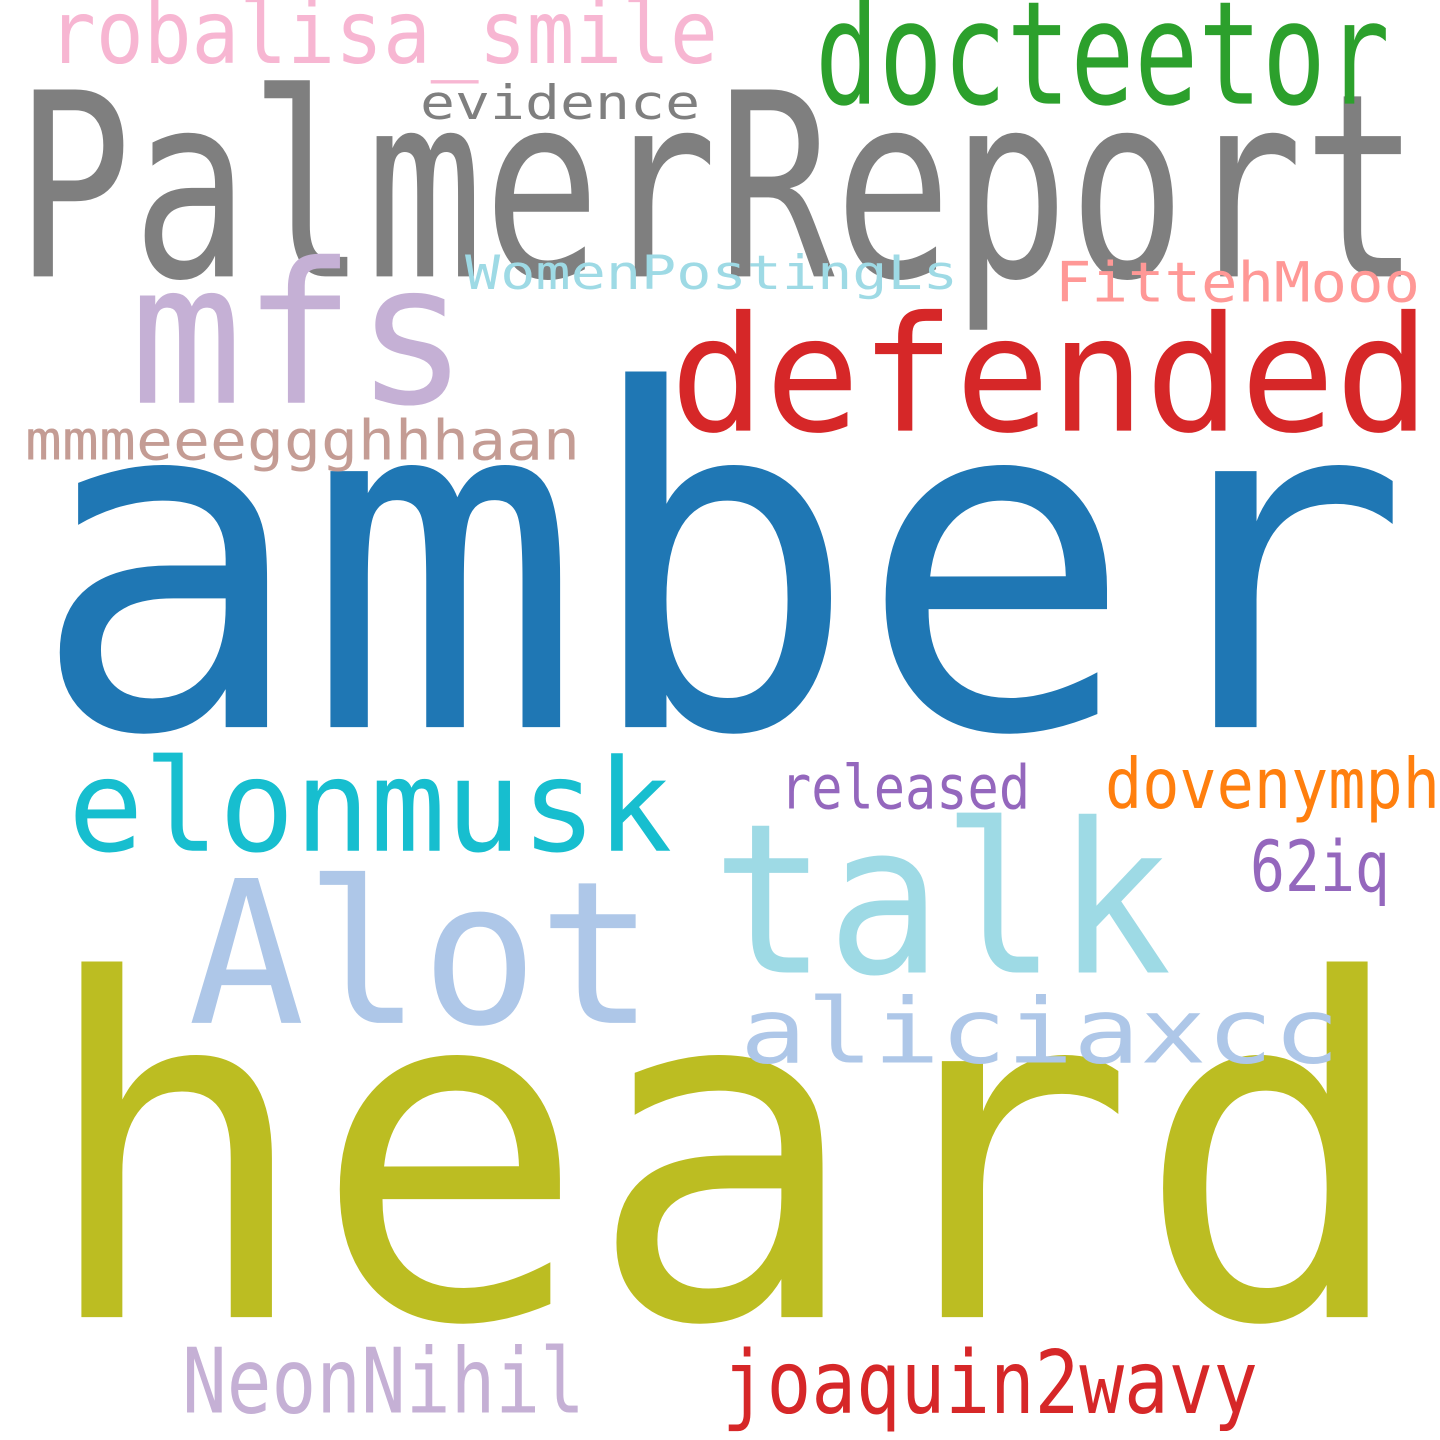 The width and height of the screenshot is (1440, 1440). What do you see at coordinates (1238, 282) in the screenshot?
I see `word-fittehmooo: FittehMooo` at bounding box center [1238, 282].